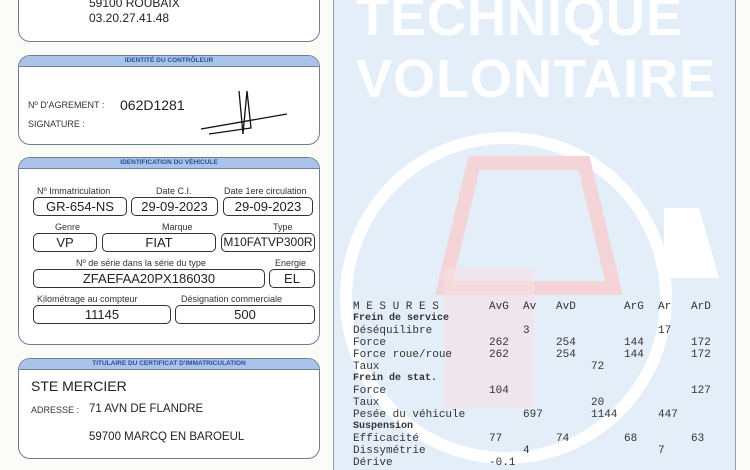 The height and width of the screenshot is (470, 750). Describe the element at coordinates (244, 112) in the screenshot. I see `signature-image` at that location.